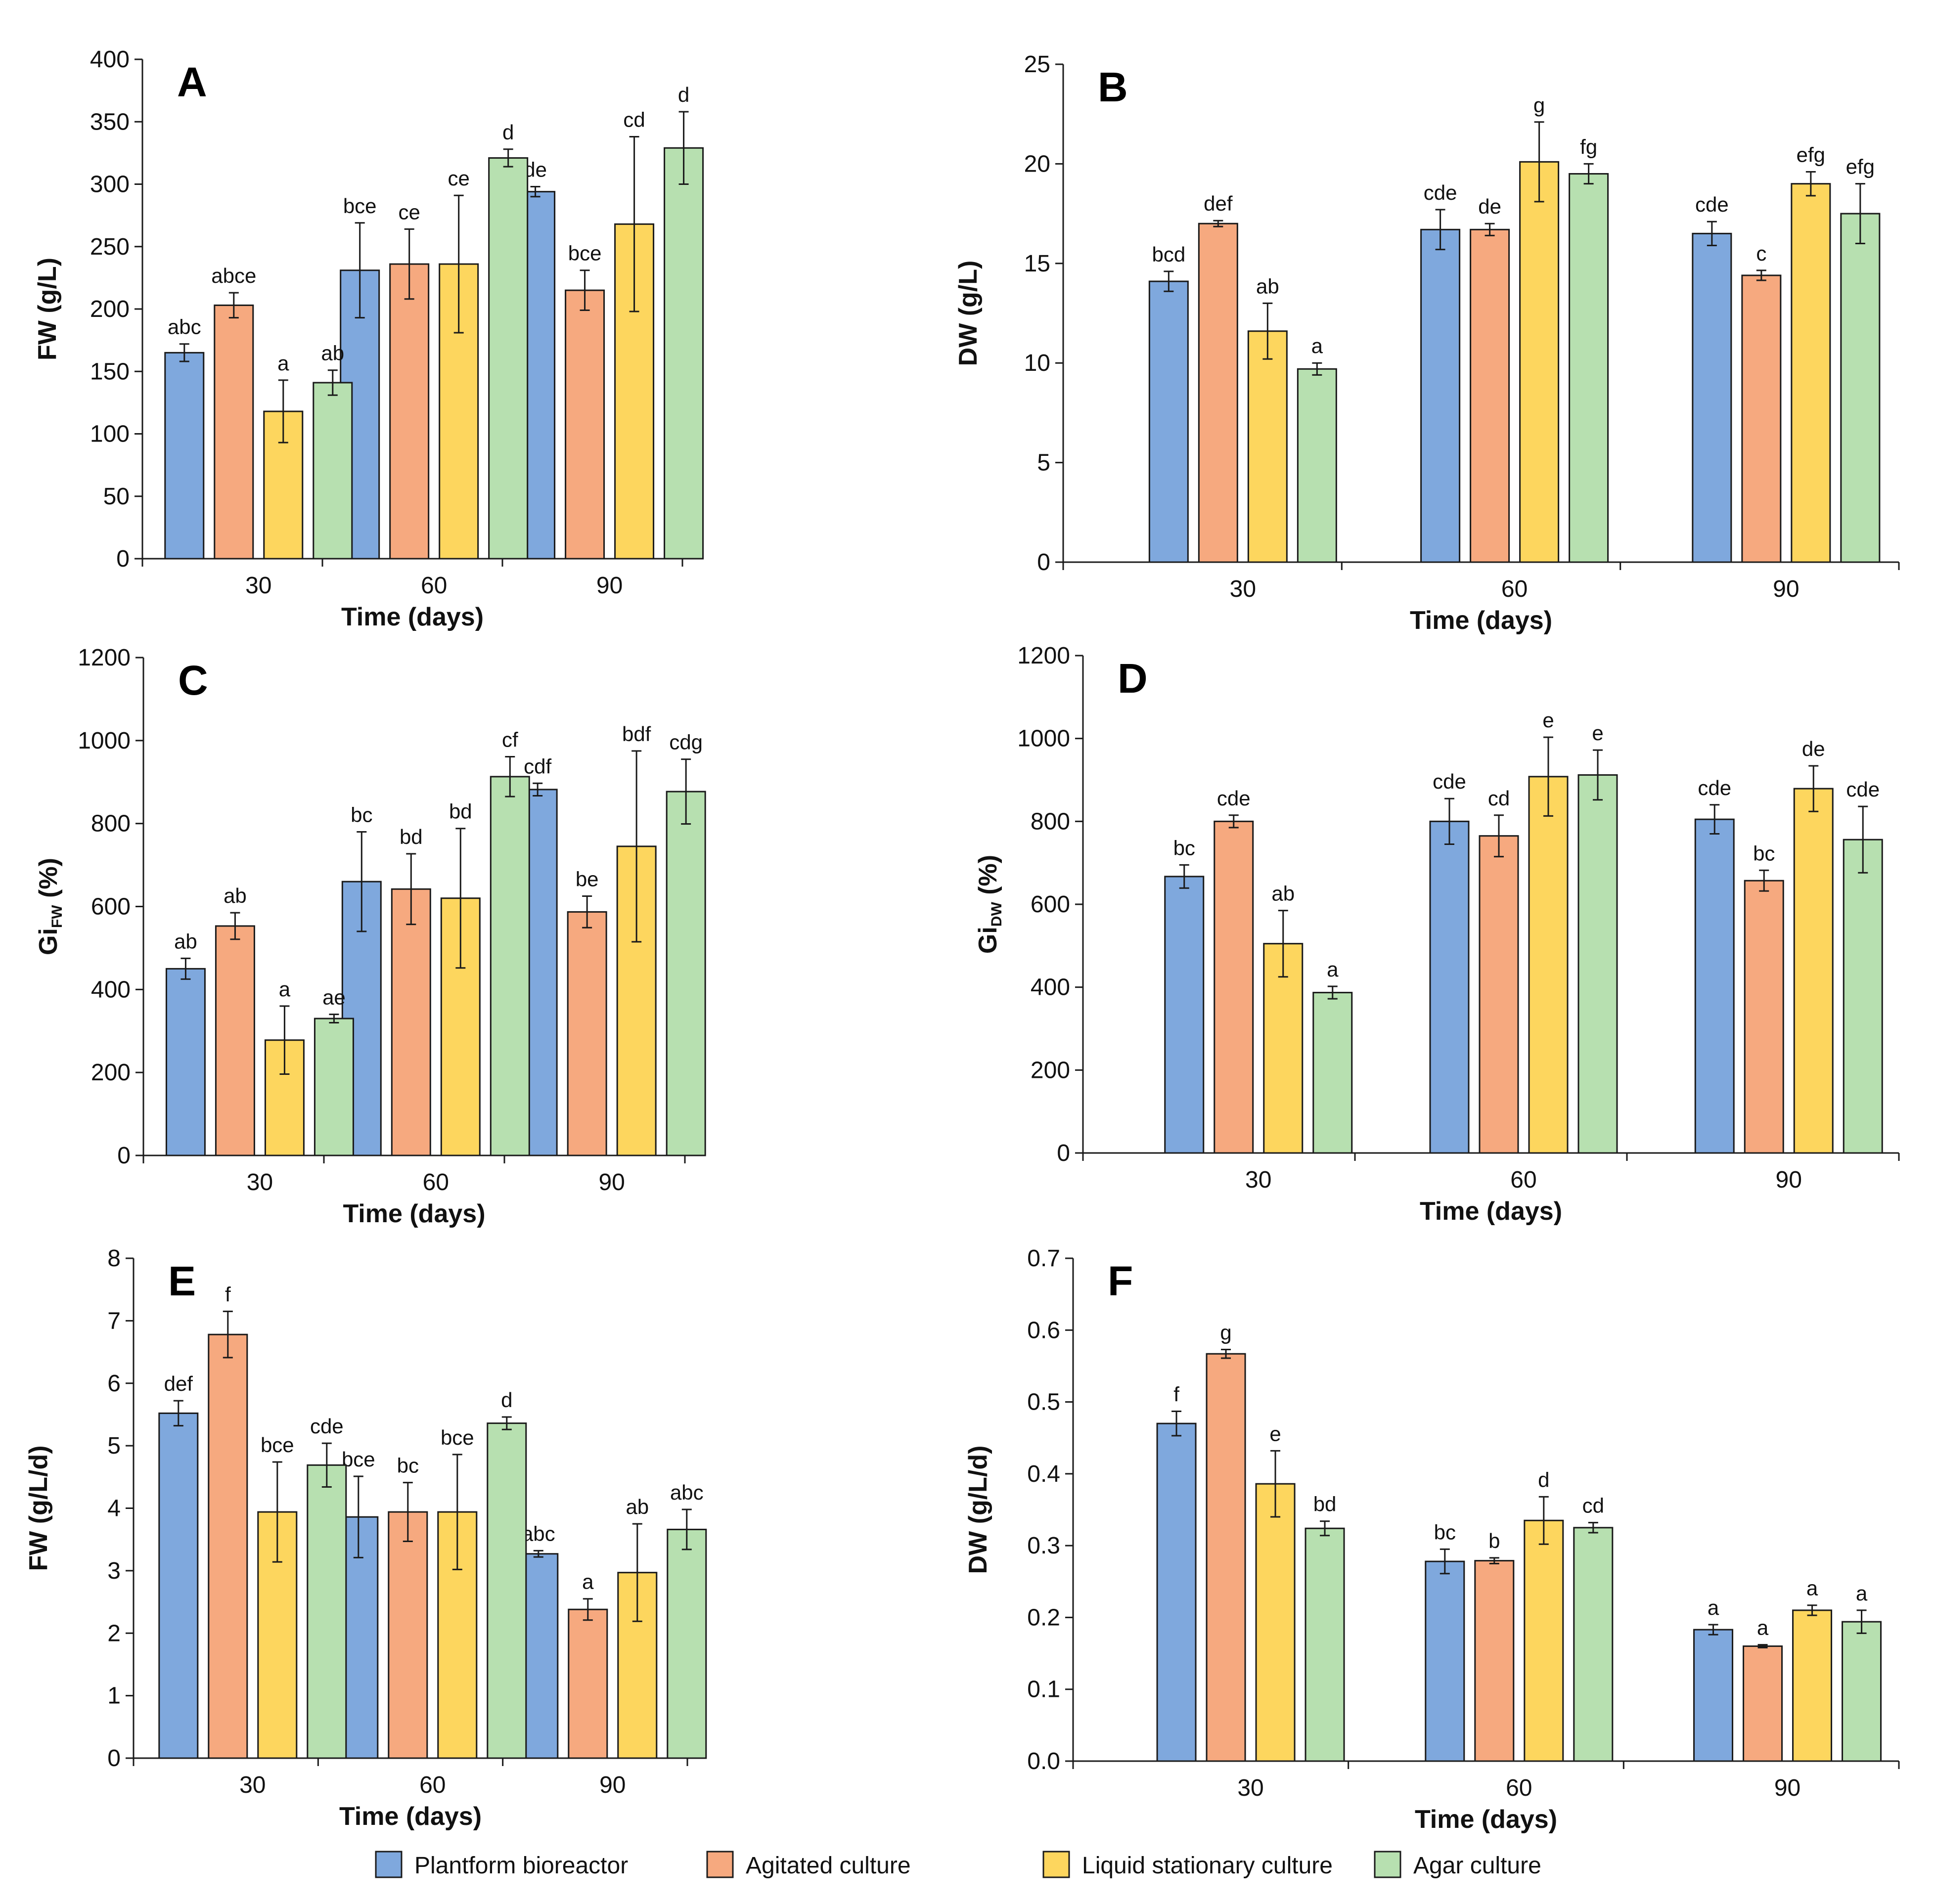  Describe the element at coordinates (1387, 1865) in the screenshot. I see `legend-swatch` at that location.